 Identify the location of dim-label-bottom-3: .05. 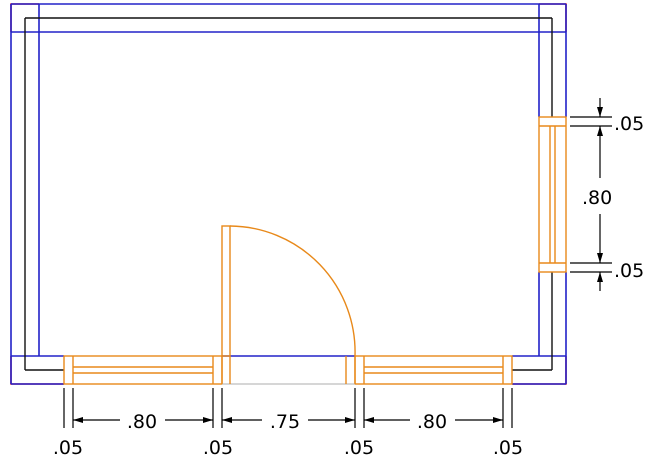
(218, 448).